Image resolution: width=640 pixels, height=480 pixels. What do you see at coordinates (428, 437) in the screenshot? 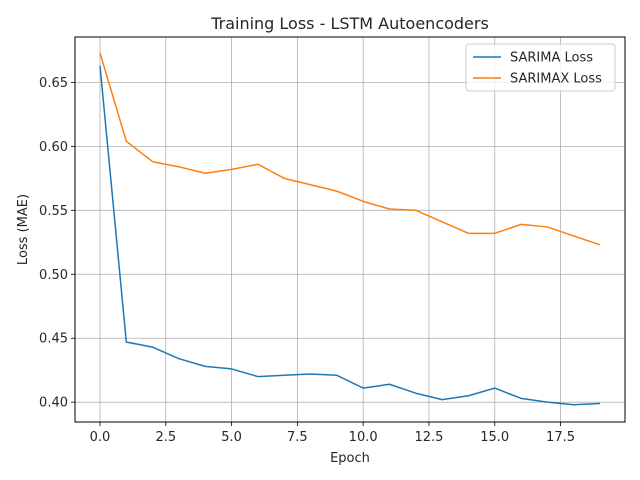
I see `x-tick-label: 12.5` at bounding box center [428, 437].